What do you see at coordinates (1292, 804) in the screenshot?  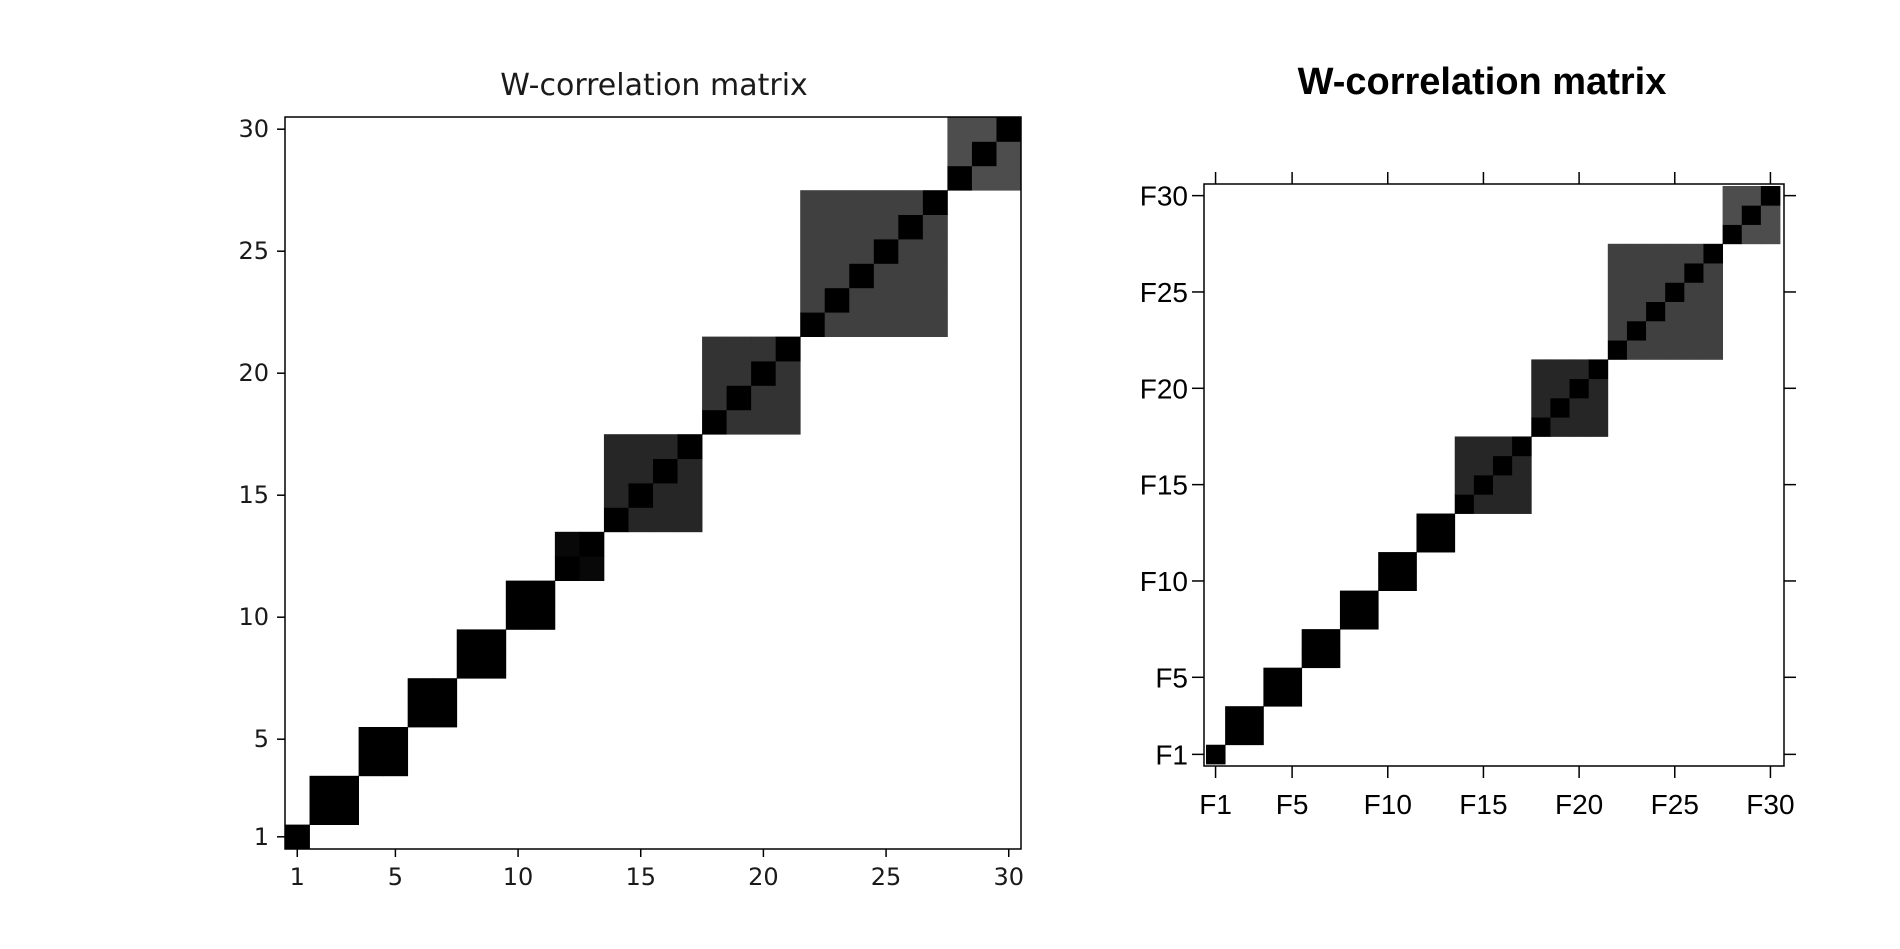 I see `right-x-tick-label: F5` at bounding box center [1292, 804].